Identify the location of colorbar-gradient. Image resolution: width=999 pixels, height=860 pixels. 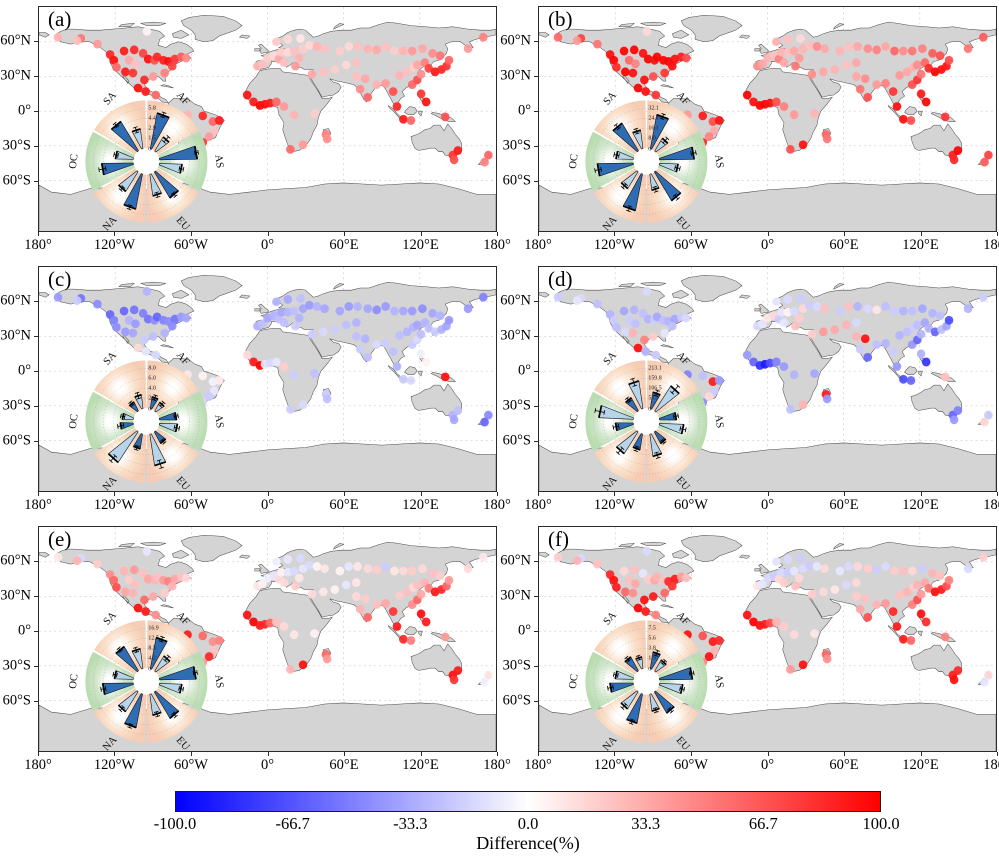
(528, 801).